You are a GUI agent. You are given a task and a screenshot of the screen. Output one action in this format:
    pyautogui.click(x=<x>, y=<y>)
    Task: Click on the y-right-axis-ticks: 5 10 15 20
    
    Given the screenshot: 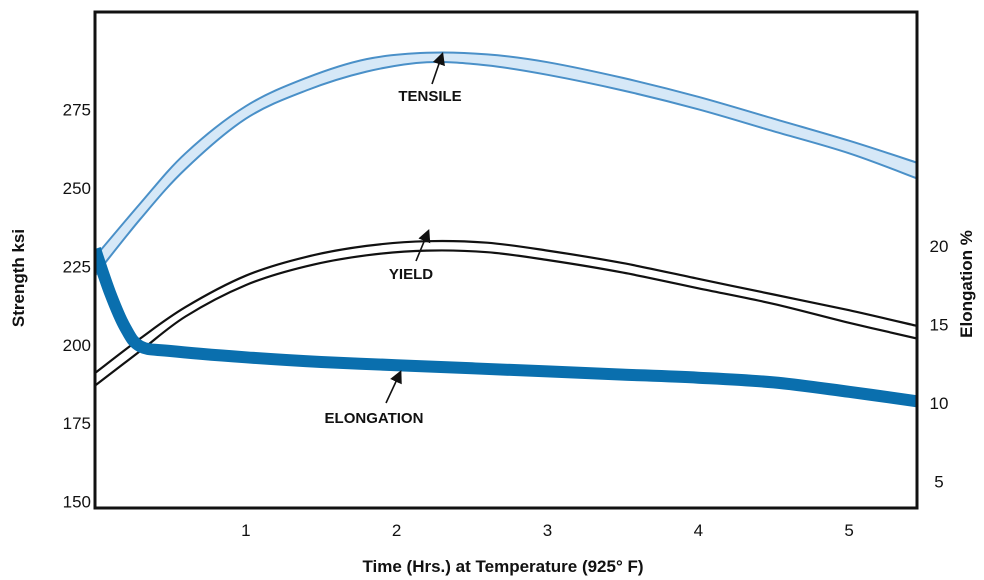 What is the action you would take?
    pyautogui.click(x=939, y=364)
    